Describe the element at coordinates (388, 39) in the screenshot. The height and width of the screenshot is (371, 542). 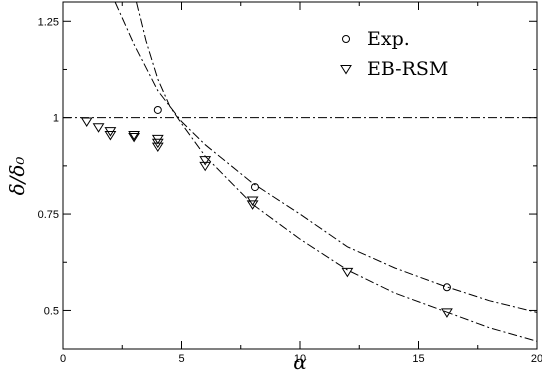
I see `legend-label: Exp.` at that location.